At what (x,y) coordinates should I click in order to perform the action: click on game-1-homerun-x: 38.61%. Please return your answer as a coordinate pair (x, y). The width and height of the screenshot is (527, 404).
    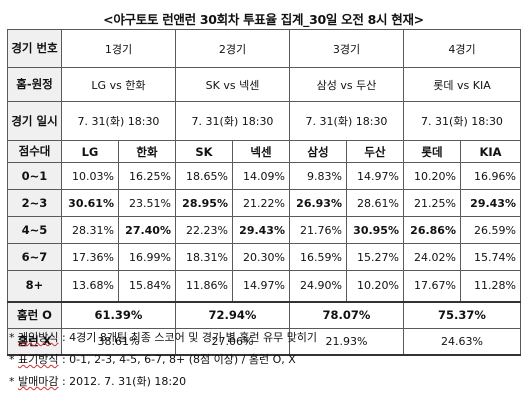
    Looking at the image, I should click on (118, 342).